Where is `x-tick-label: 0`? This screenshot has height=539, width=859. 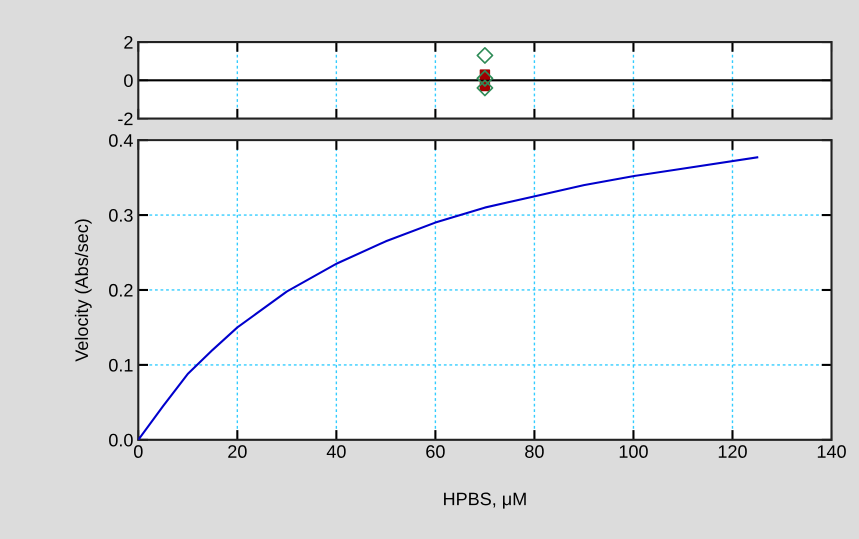 x-tick-label: 0 is located at coordinates (138, 451).